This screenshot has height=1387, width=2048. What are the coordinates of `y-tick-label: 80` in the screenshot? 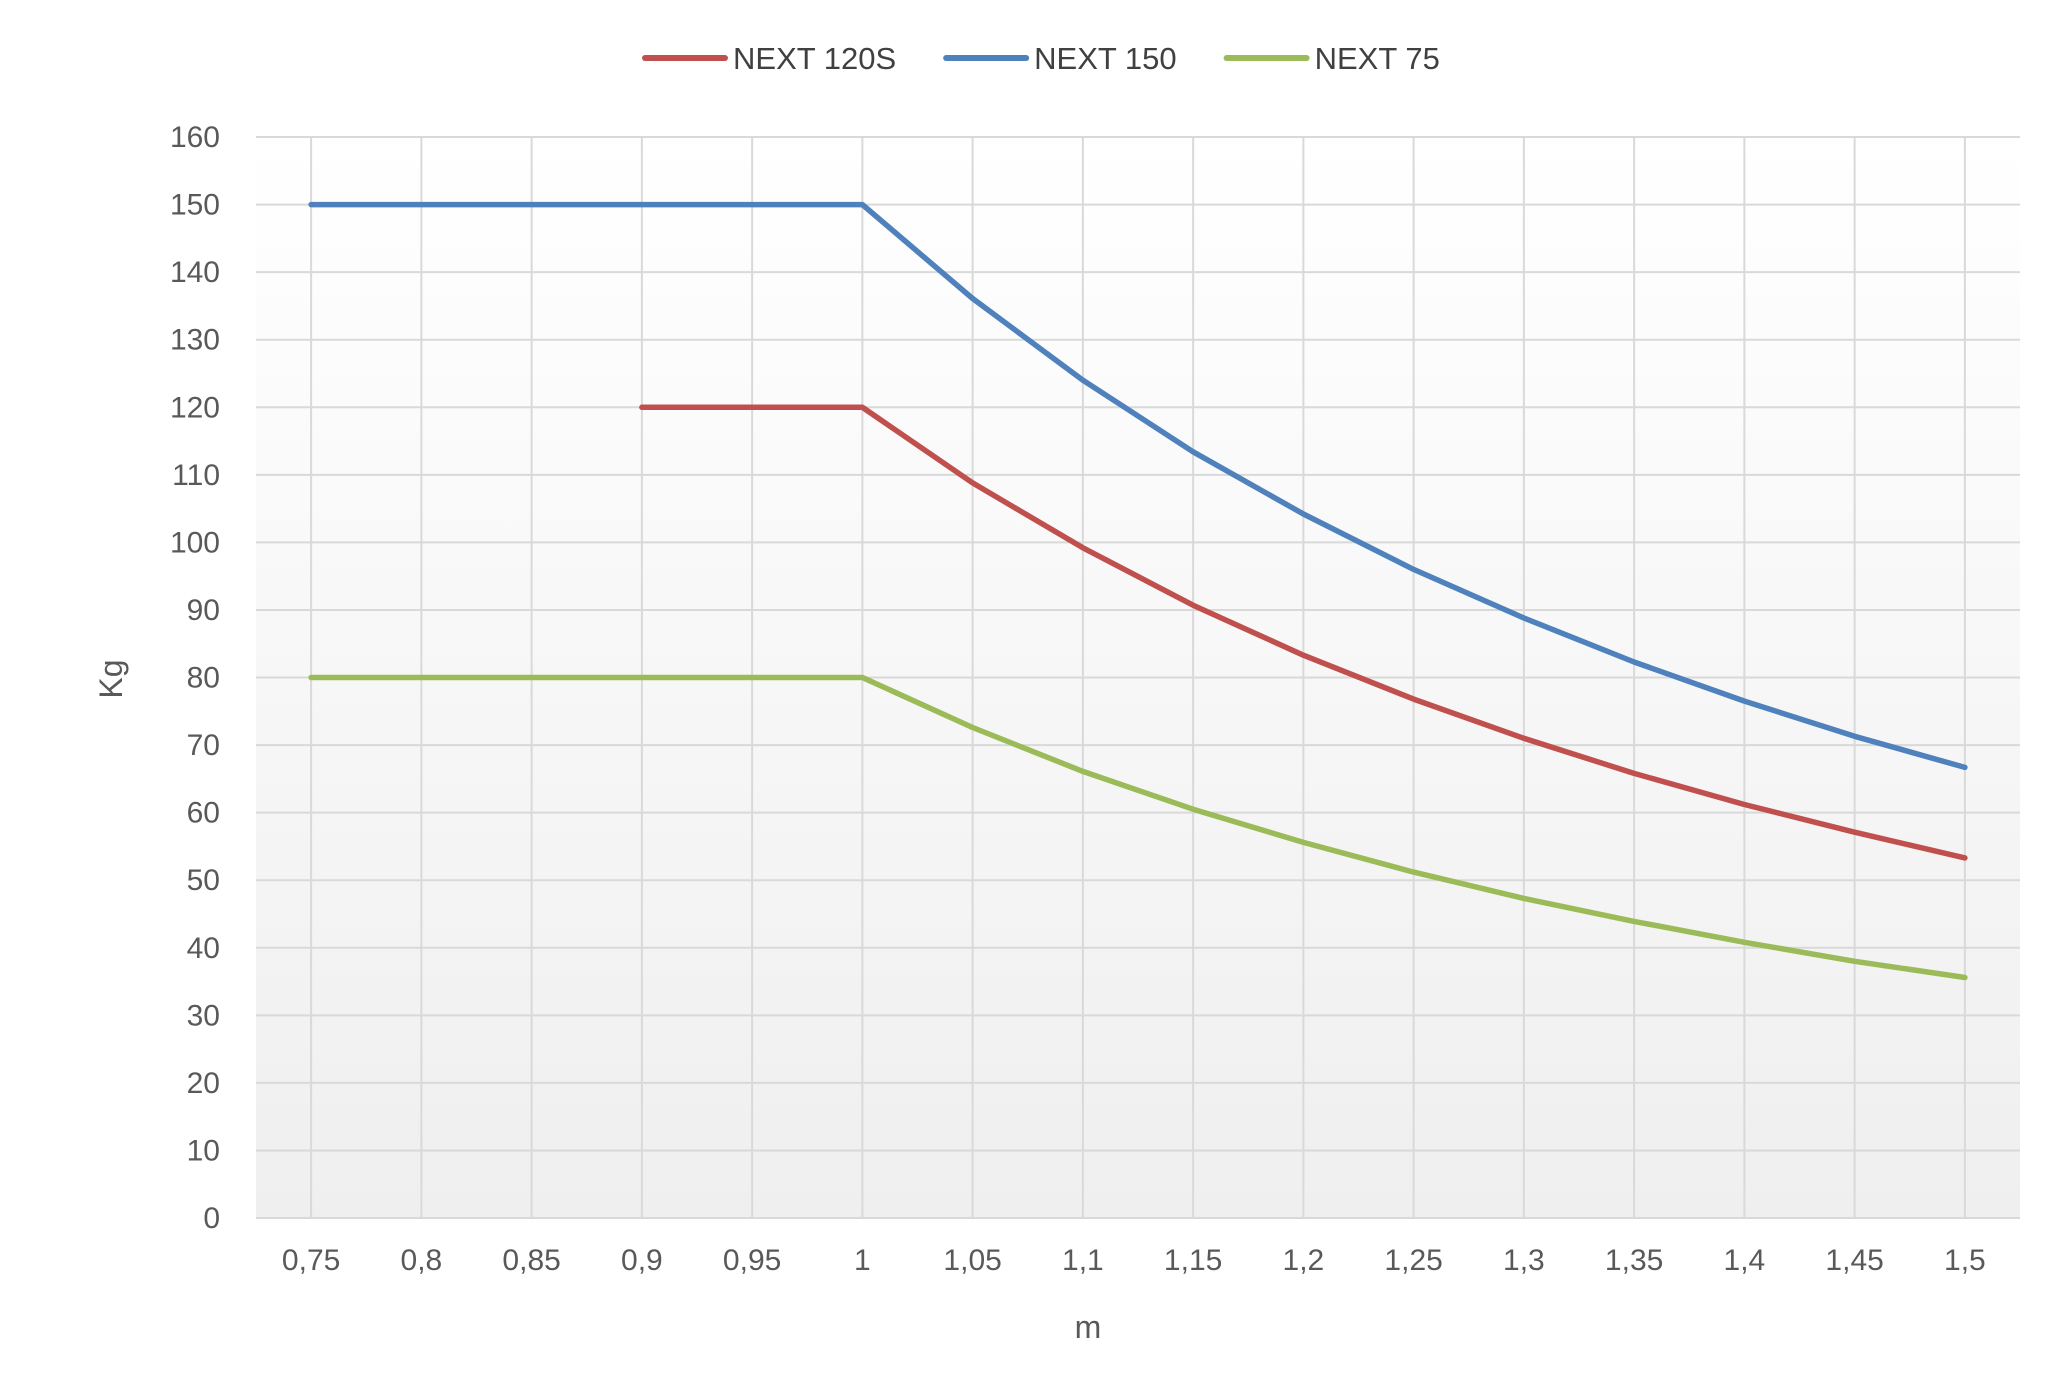 It's located at (203, 678).